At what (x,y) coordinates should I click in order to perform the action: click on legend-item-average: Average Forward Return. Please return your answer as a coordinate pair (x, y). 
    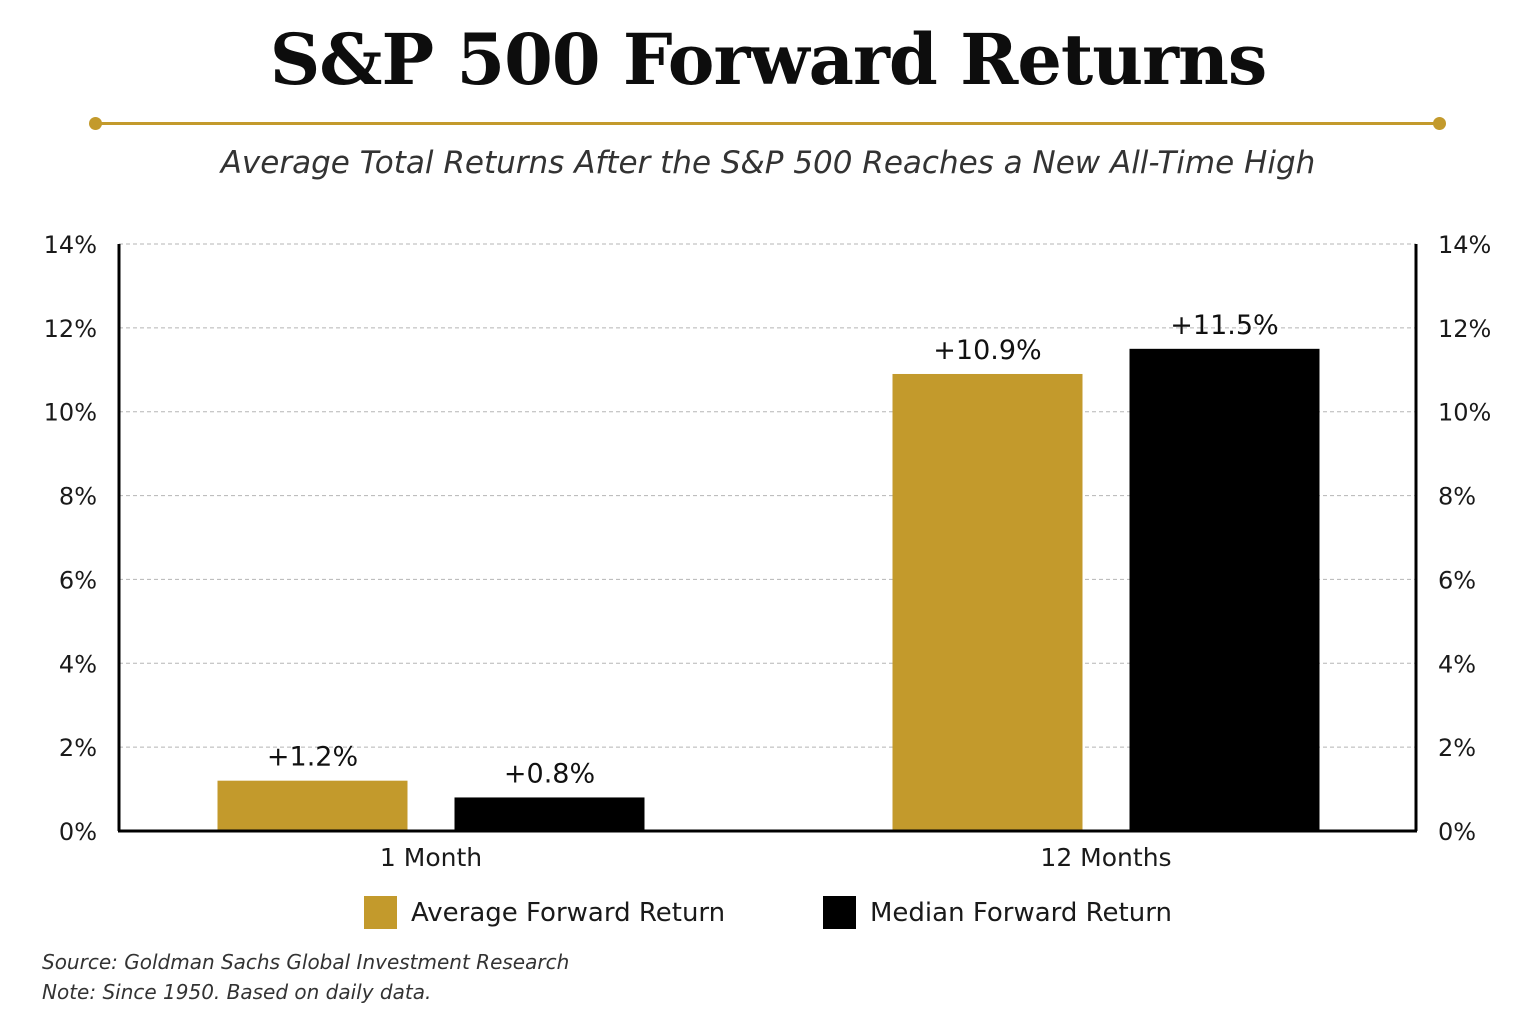
    Looking at the image, I should click on (544, 912).